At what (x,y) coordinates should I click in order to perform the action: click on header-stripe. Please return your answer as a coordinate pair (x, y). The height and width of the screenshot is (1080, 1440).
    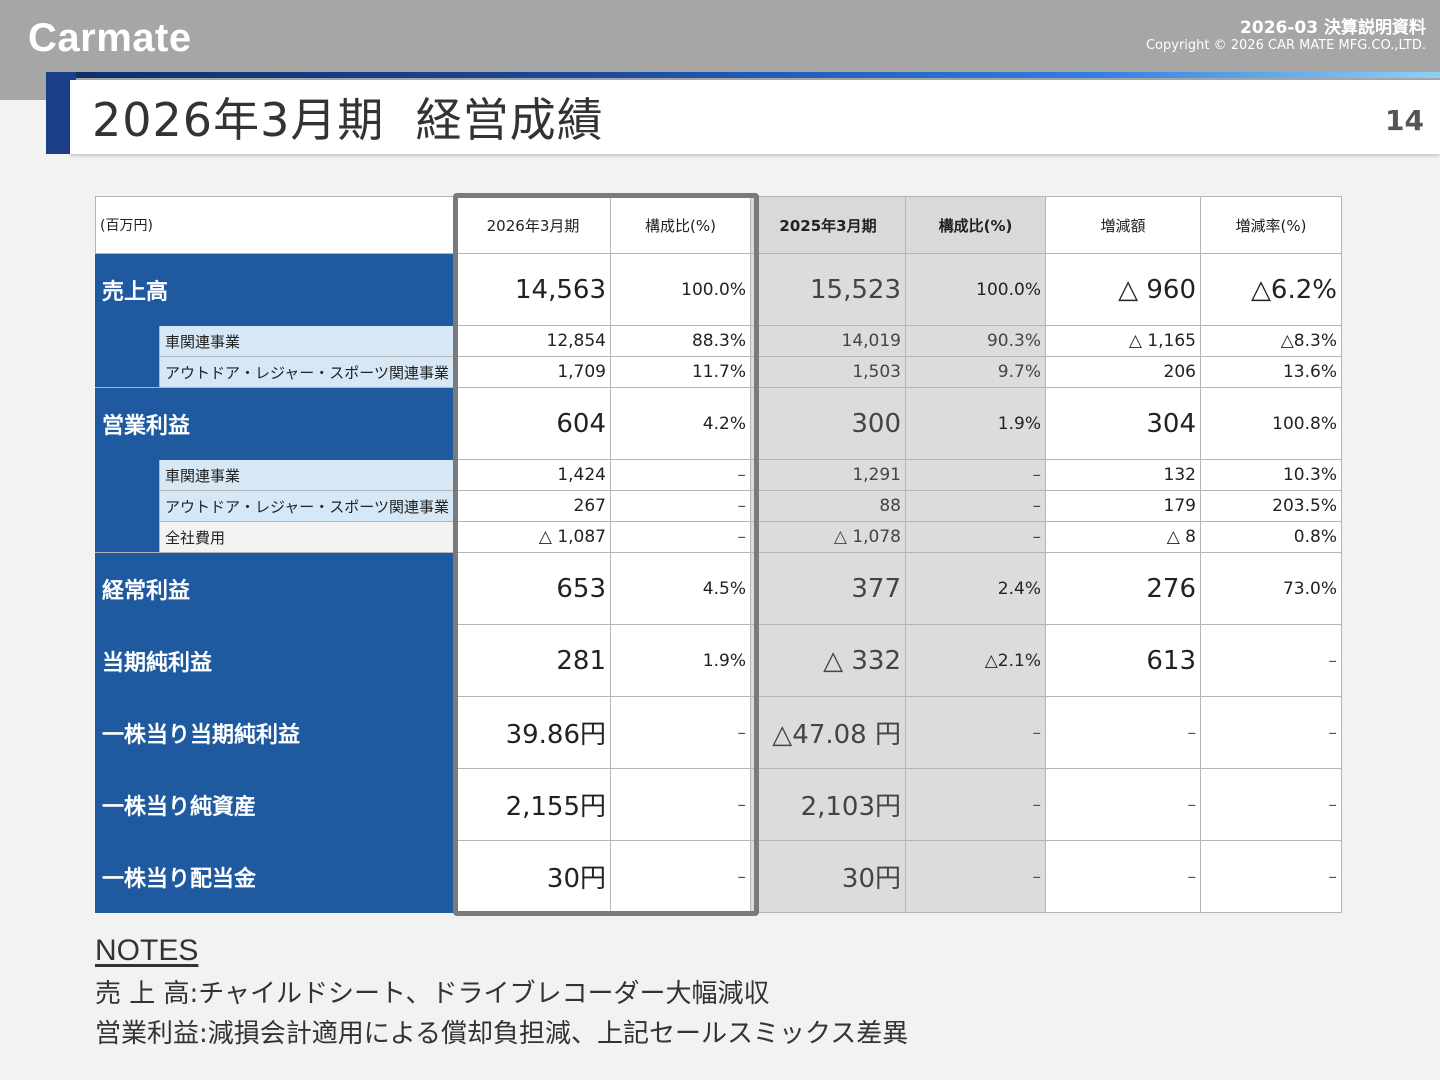
    Looking at the image, I should click on (743, 75).